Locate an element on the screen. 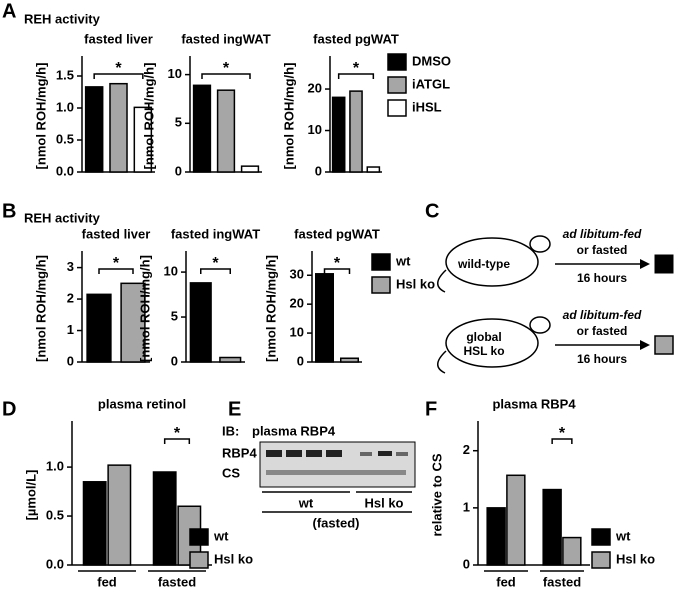  label: IB: is located at coordinates (230, 430).